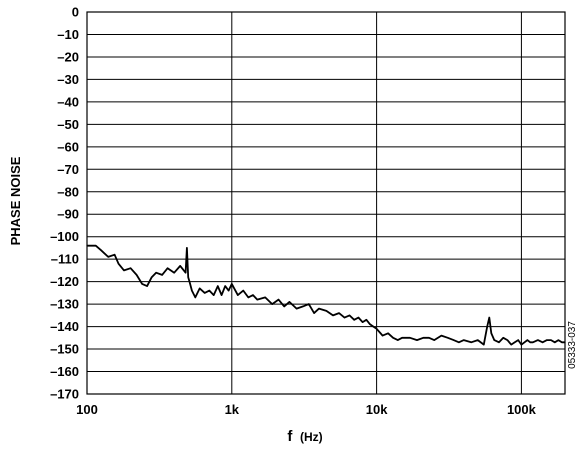 This screenshot has width=584, height=449. I want to click on y-tick-label: –130, so click(64, 304).